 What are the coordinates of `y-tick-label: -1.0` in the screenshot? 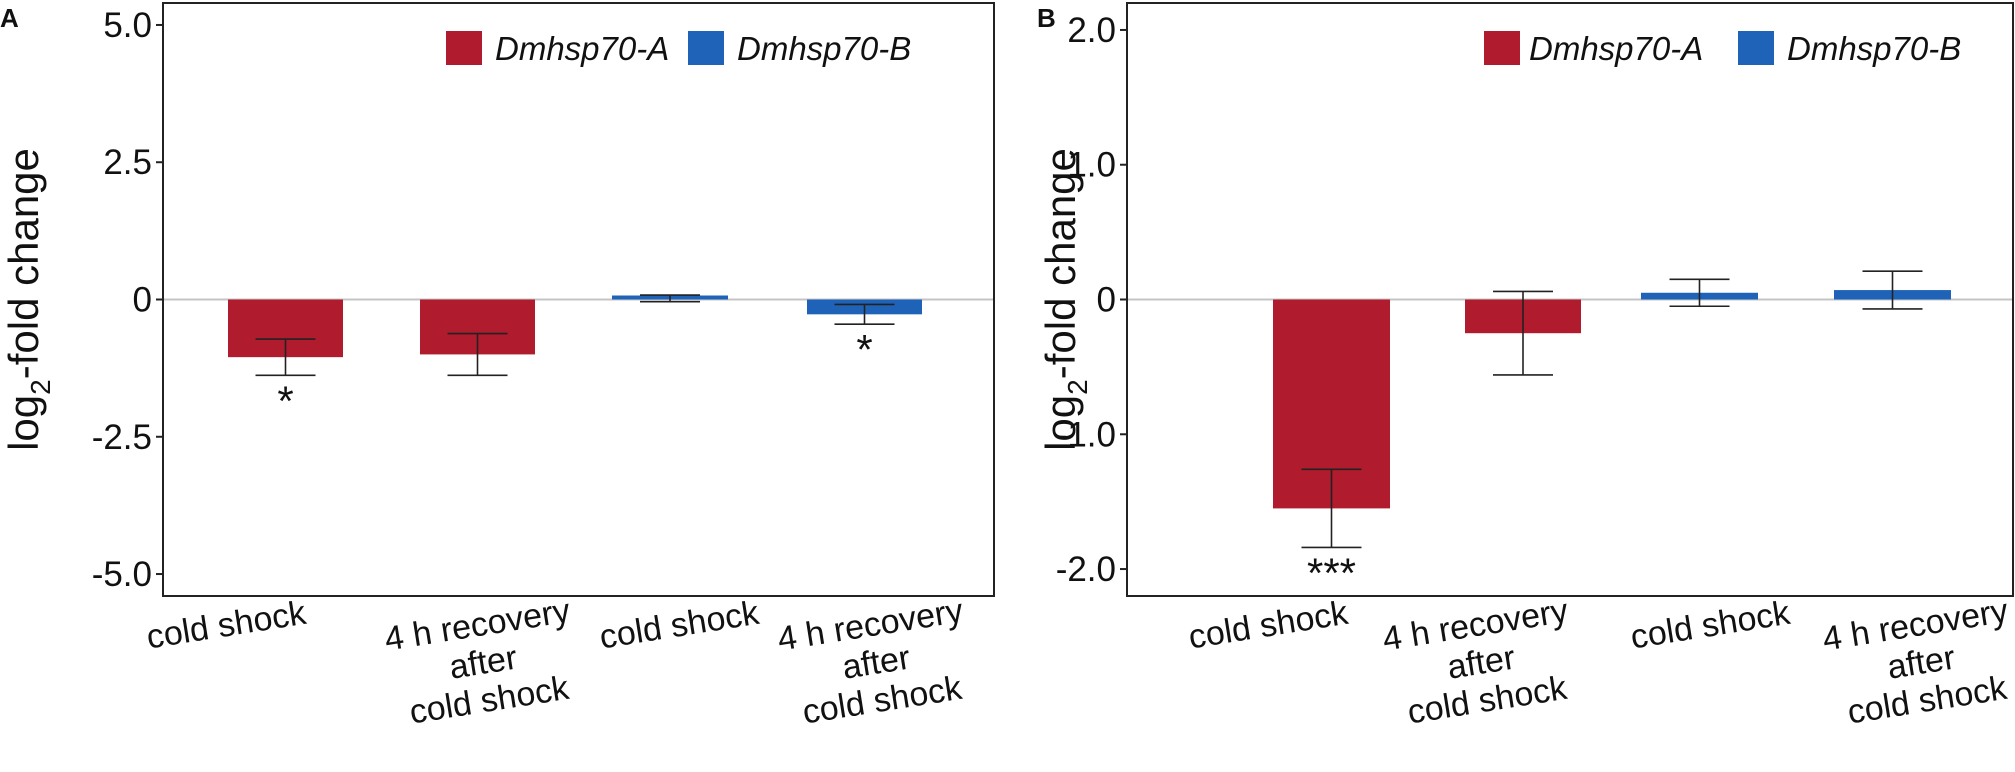 It's located at (1086, 434).